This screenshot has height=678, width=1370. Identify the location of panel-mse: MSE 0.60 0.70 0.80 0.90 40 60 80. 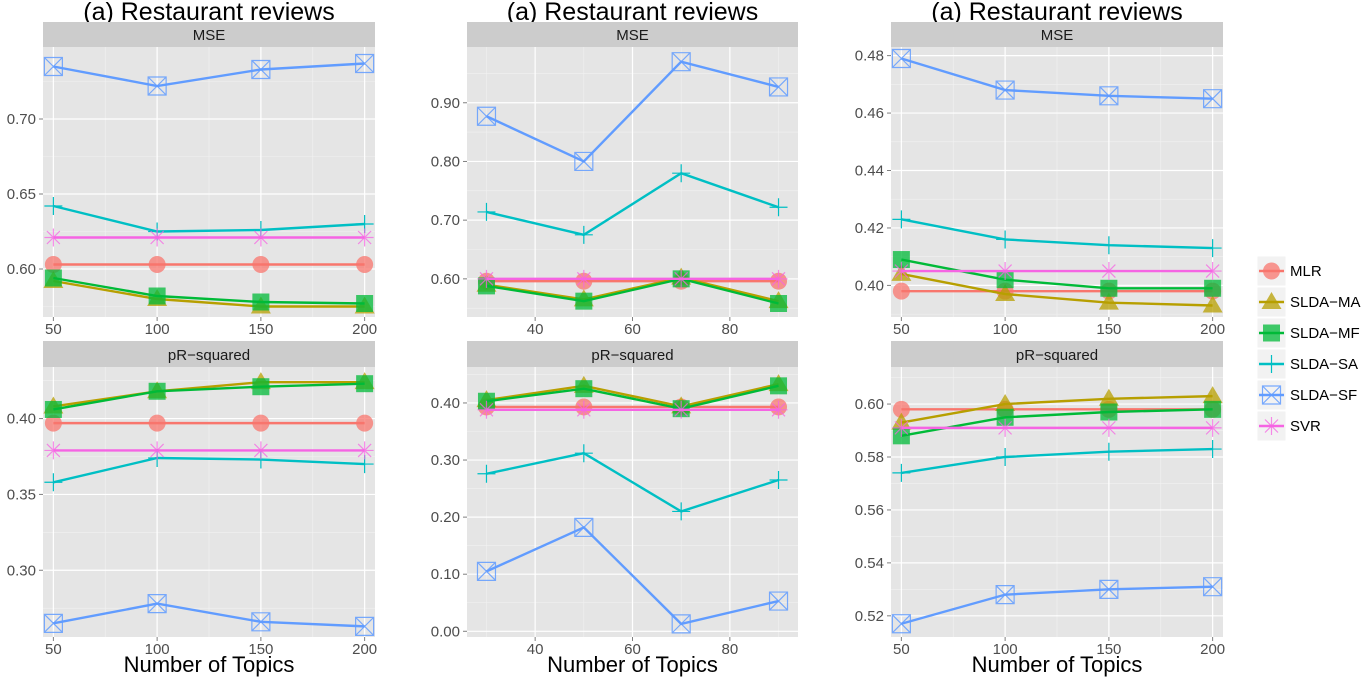
(614, 180).